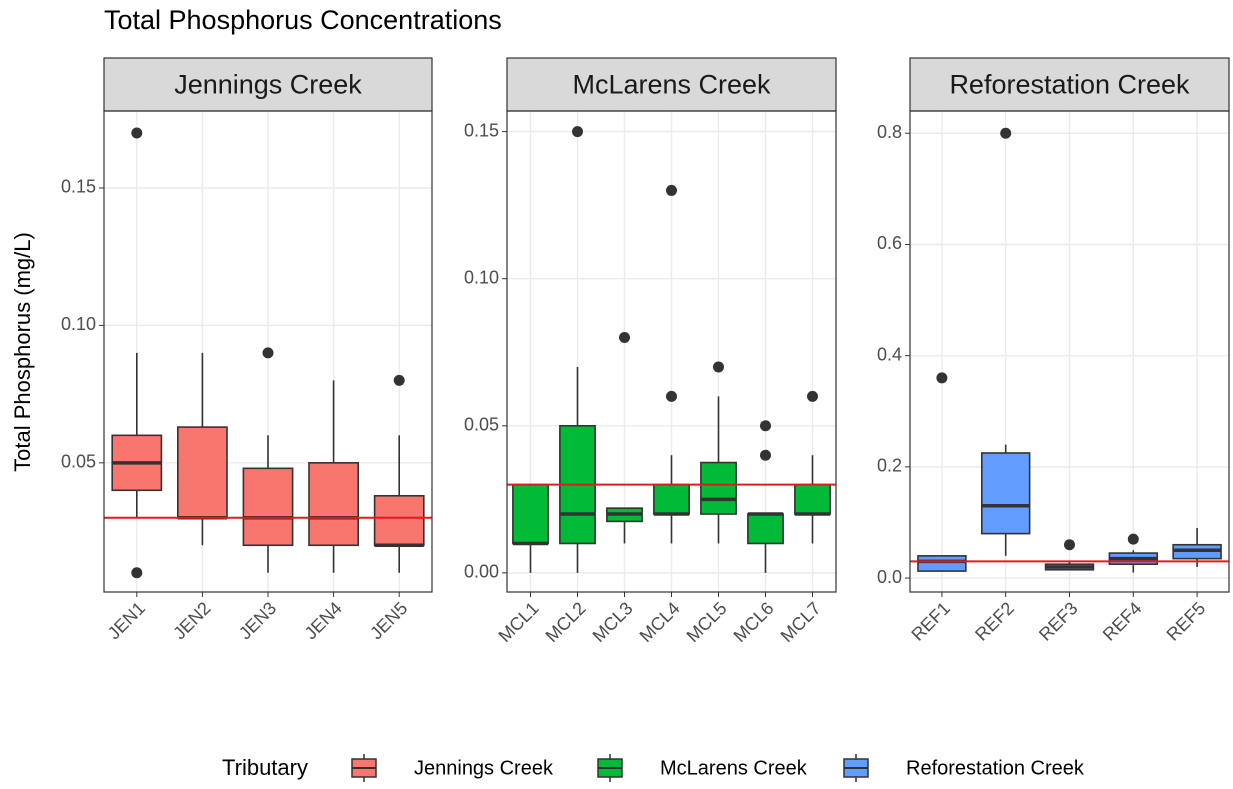  Describe the element at coordinates (323, 620) in the screenshot. I see `x-tick-label: JEN4` at that location.